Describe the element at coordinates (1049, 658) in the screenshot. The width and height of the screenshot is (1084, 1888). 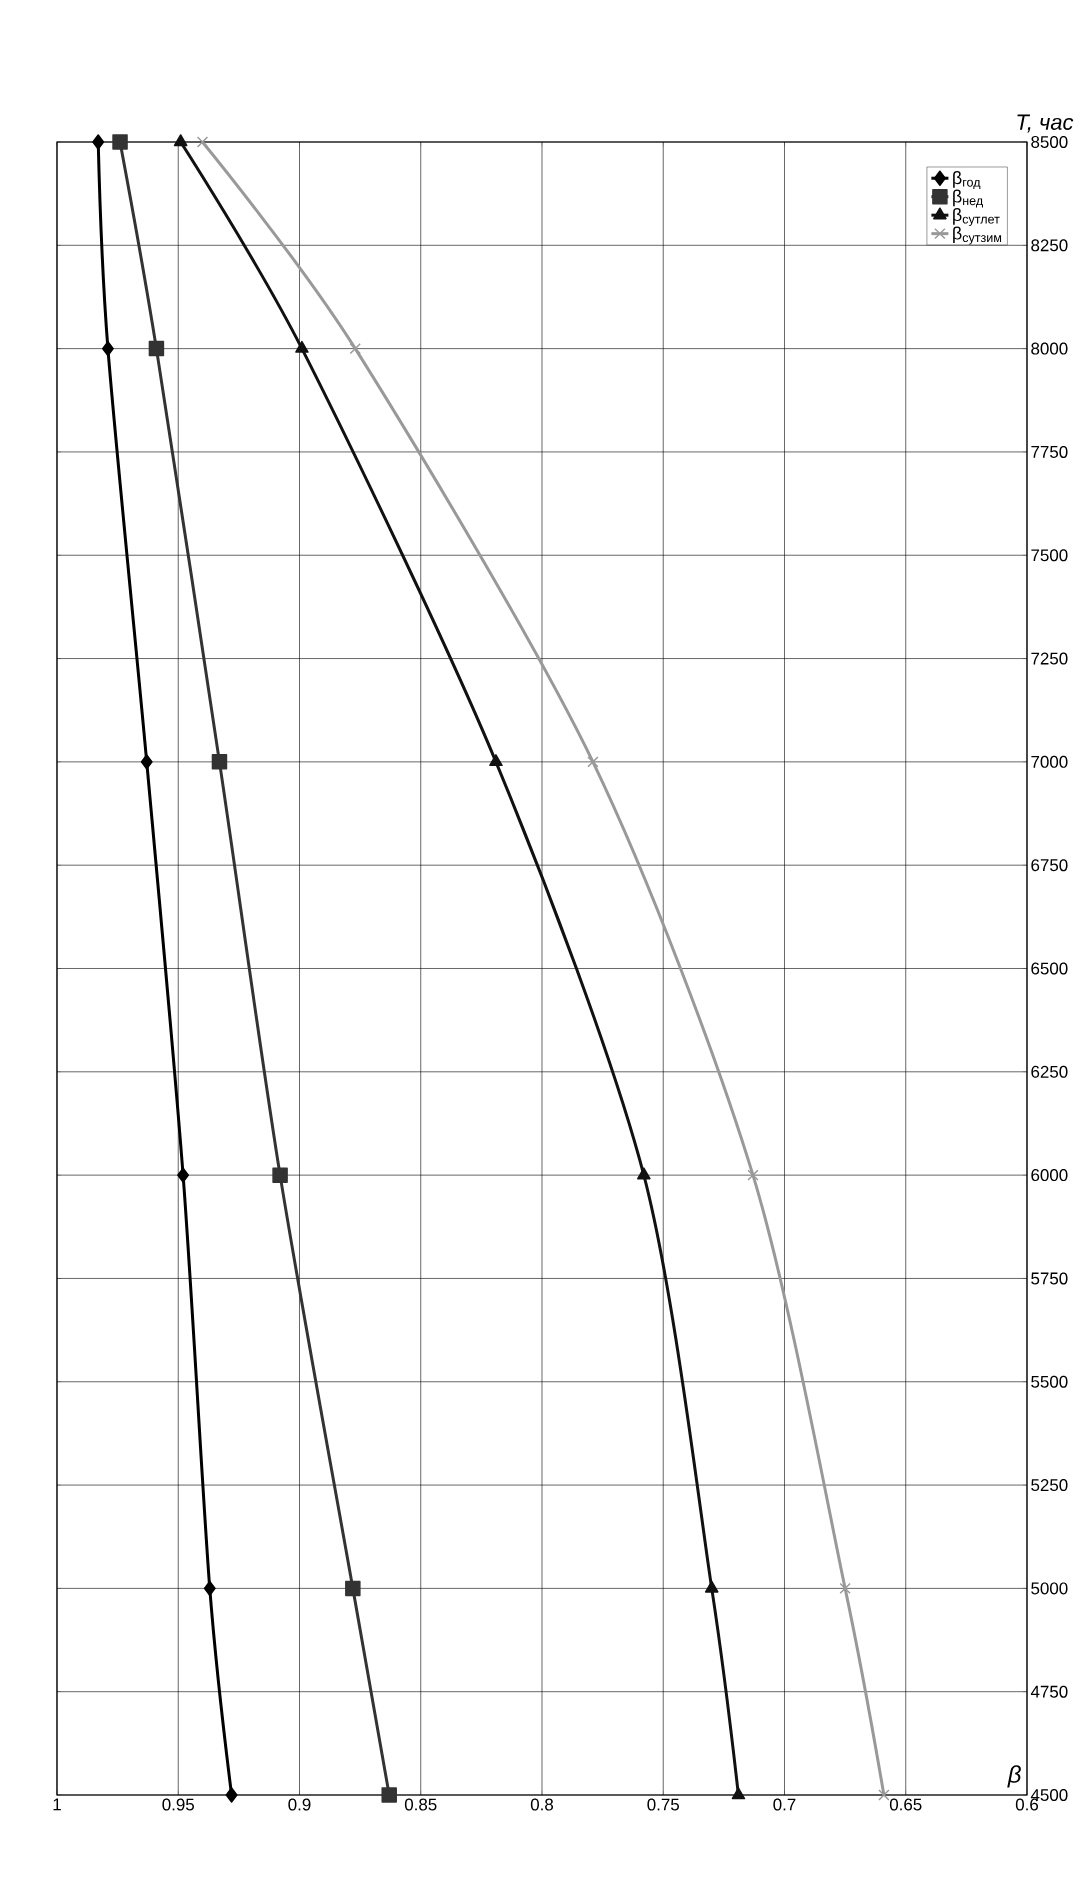
I see `y-tick-label: 7250` at that location.